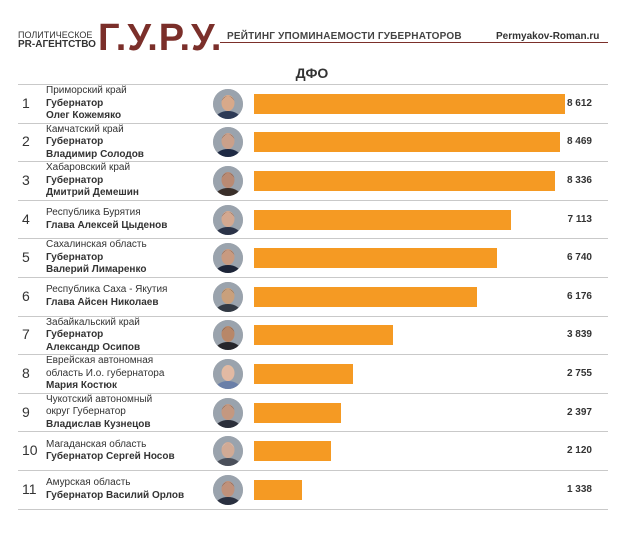 The height and width of the screenshot is (534, 624). What do you see at coordinates (579, 180) in the screenshot?
I see `value-label: 8 336` at bounding box center [579, 180].